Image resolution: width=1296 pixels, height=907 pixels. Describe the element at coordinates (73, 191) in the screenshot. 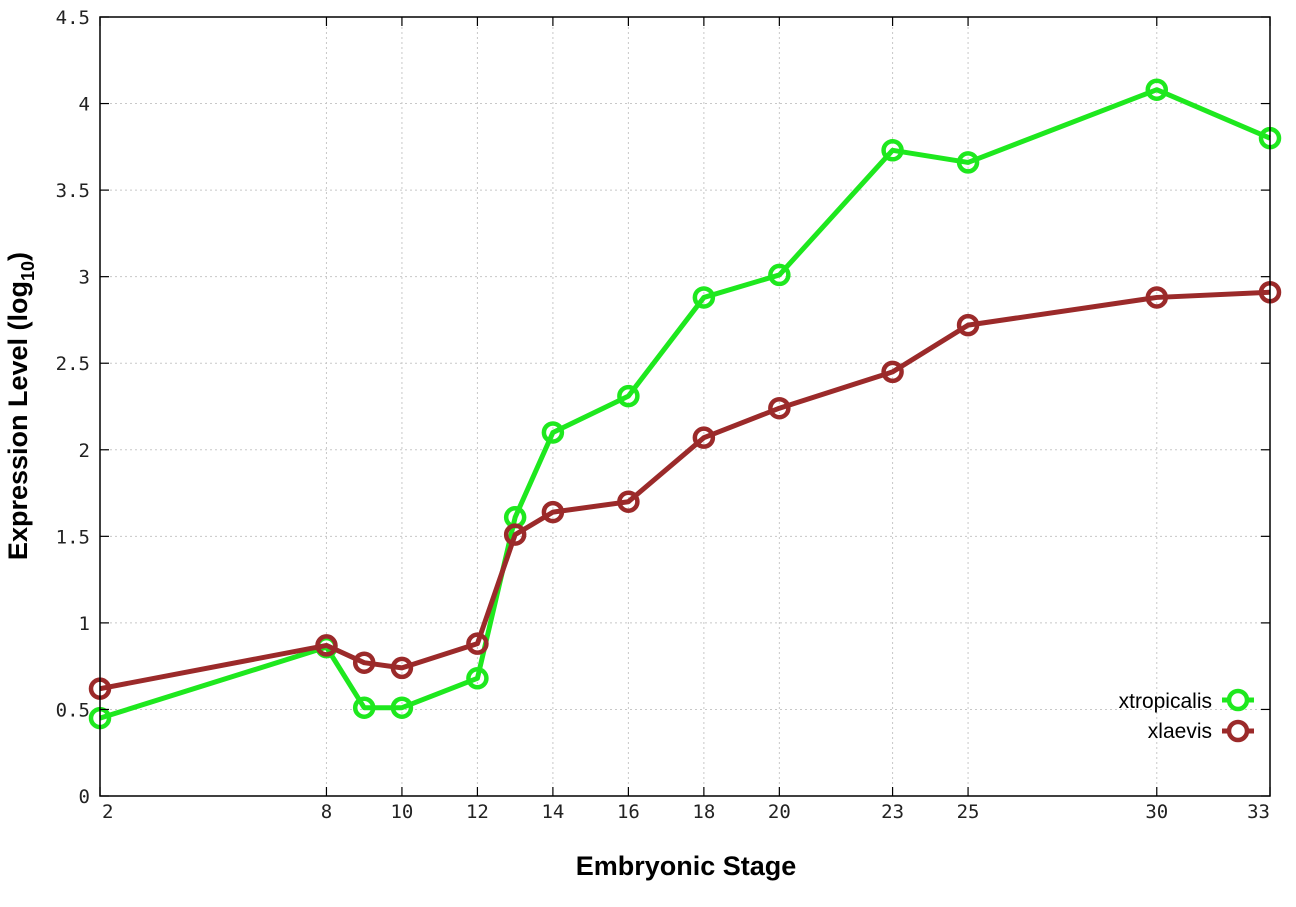

I see `y-tick-label: 3.5` at that location.